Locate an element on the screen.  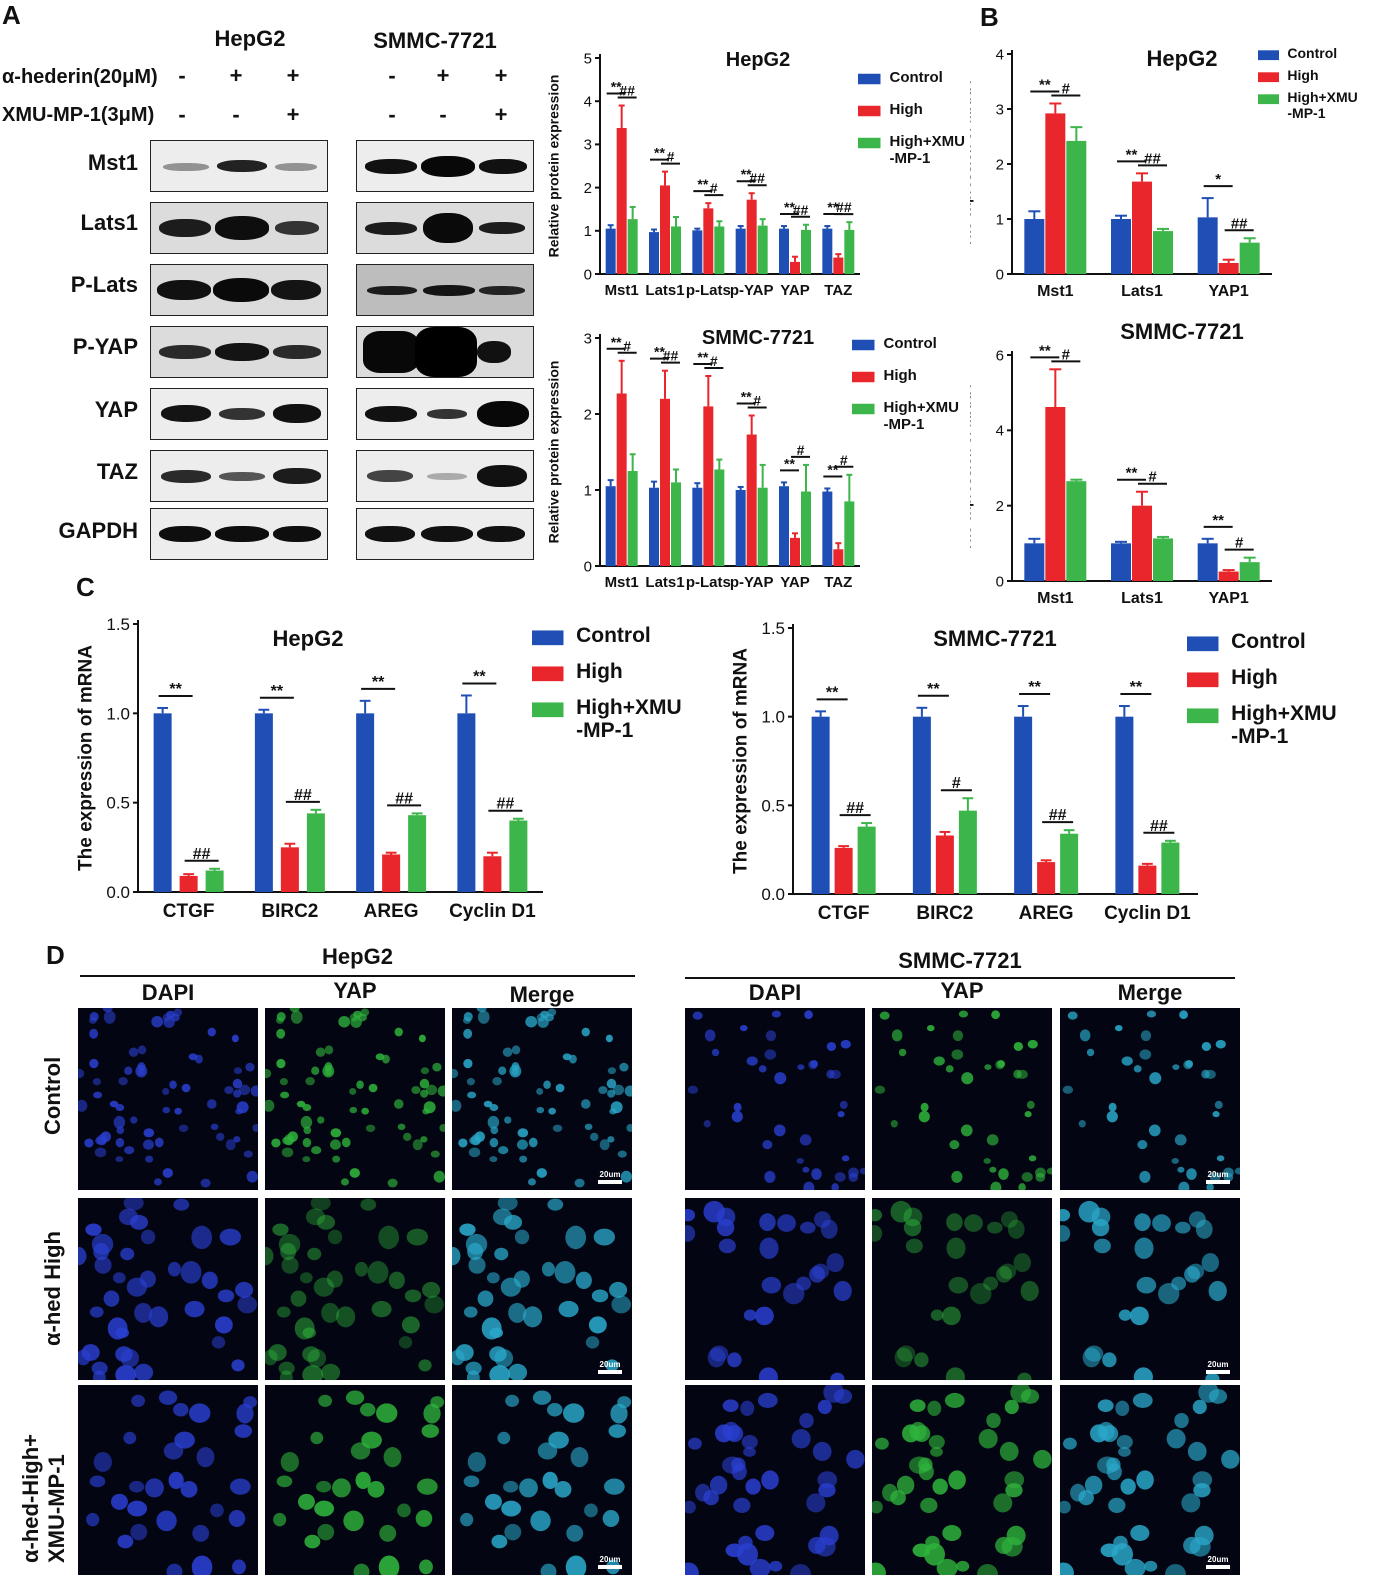
wb-title-smmc: SMMC-7721 is located at coordinates (435, 40).